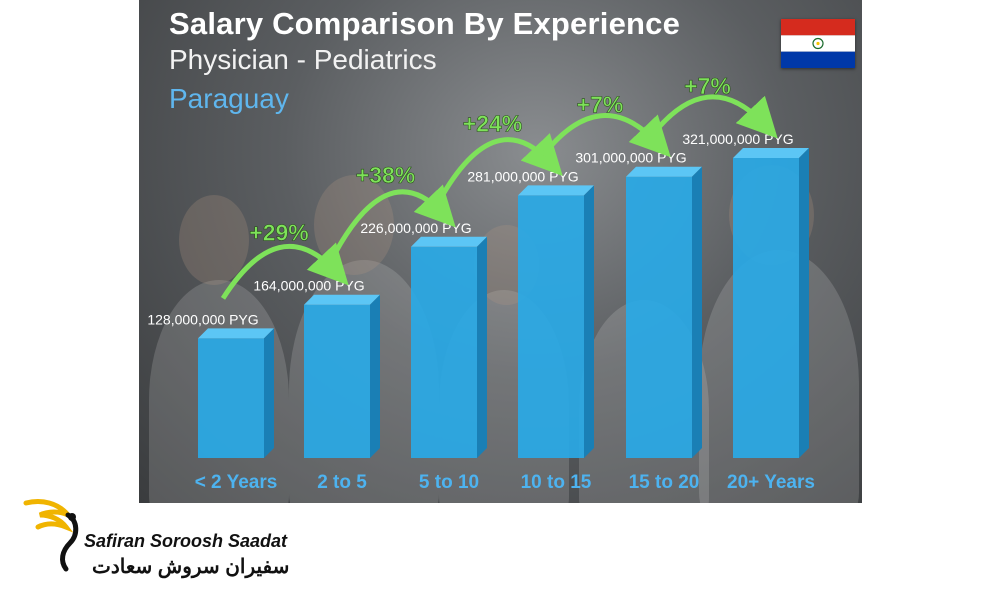 Image resolution: width=1000 pixels, height=600 pixels. Describe the element at coordinates (278, 233) in the screenshot. I see `growth-label: +29%` at that location.